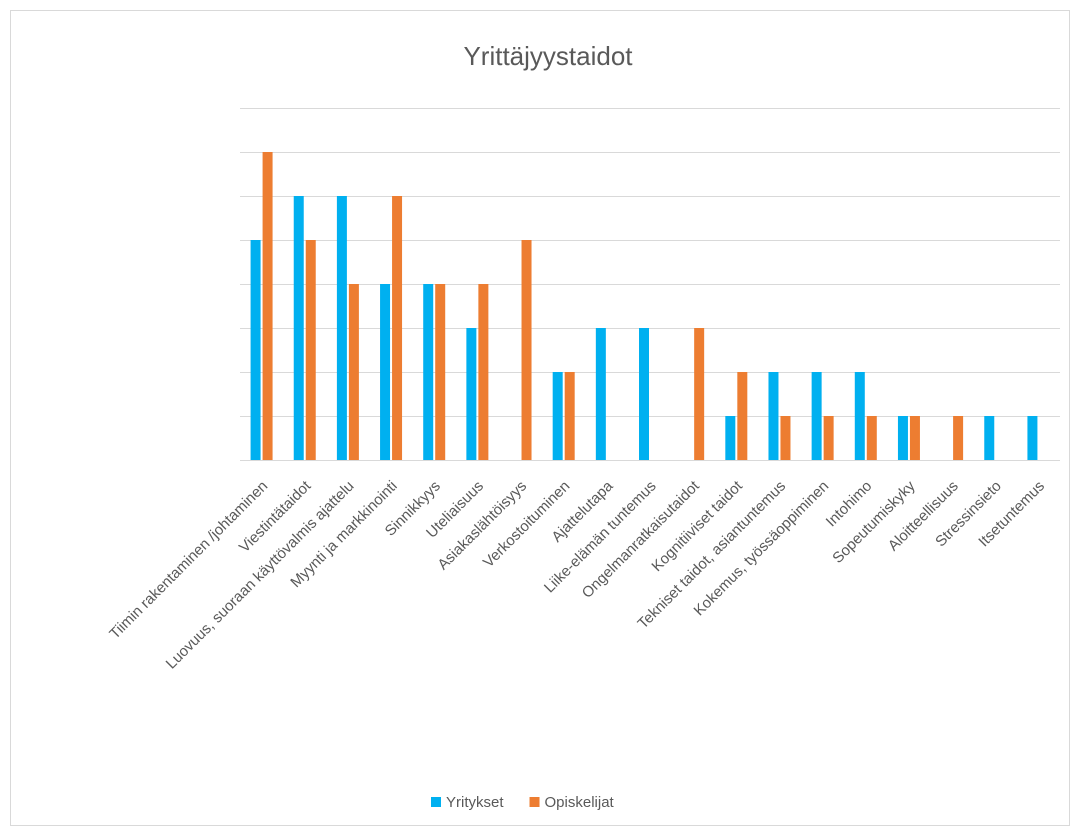 This screenshot has width=1080, height=836. Describe the element at coordinates (475, 802) in the screenshot. I see `legend-label: Yritykset` at that location.